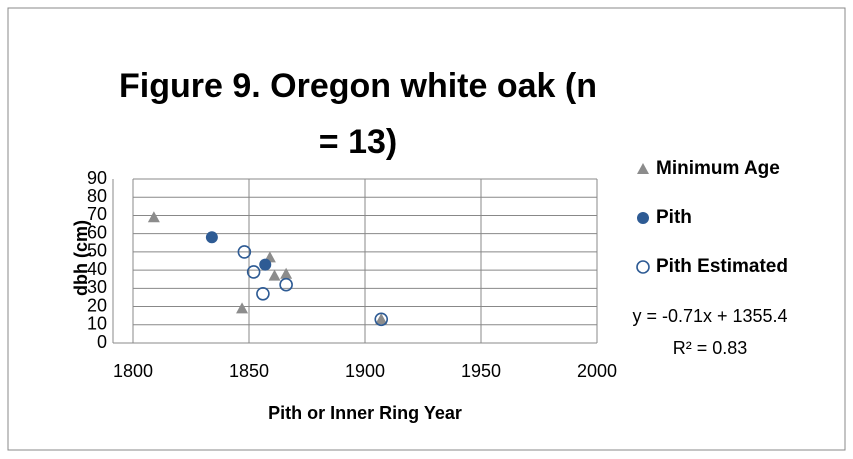 The height and width of the screenshot is (459, 853). What do you see at coordinates (97, 196) in the screenshot?
I see `y-tick-label: 80` at bounding box center [97, 196].